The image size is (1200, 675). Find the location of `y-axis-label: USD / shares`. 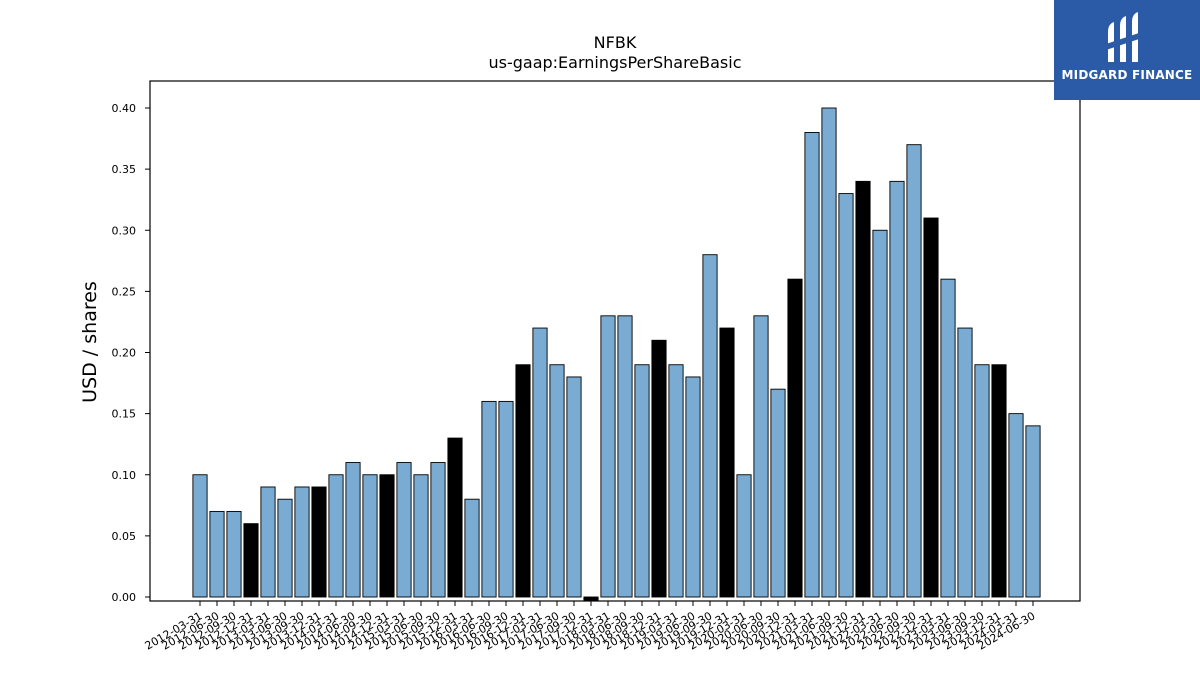

y-axis-label: USD / shares is located at coordinates (90, 342).